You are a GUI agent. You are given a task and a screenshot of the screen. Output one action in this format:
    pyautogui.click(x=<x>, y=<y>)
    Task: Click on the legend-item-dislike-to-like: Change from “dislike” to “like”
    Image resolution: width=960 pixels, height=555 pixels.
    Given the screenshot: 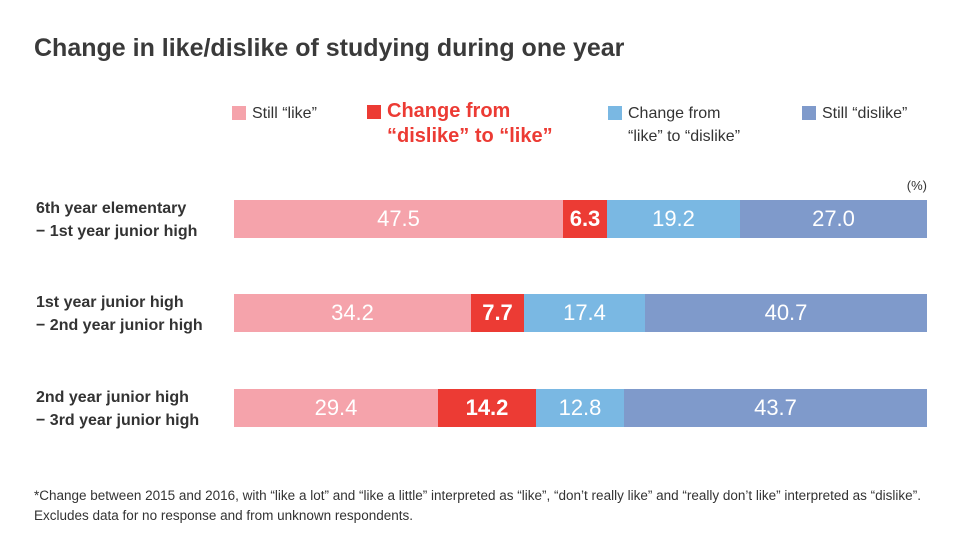 What is the action you would take?
    pyautogui.click(x=460, y=124)
    